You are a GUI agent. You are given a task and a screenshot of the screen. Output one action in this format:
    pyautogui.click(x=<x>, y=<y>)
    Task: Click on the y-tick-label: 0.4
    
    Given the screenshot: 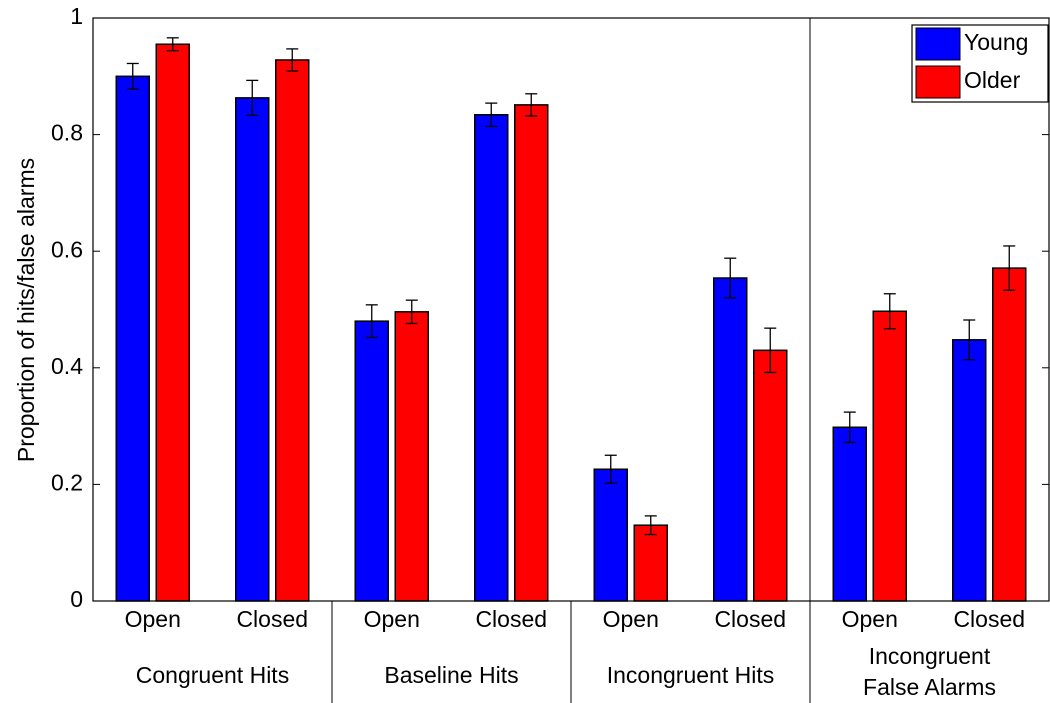 What is the action you would take?
    pyautogui.click(x=67, y=366)
    